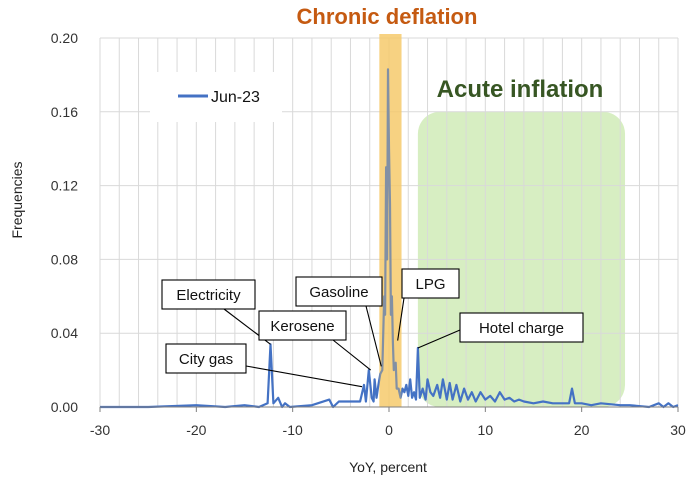  I want to click on x-tick-label: 20, so click(582, 430).